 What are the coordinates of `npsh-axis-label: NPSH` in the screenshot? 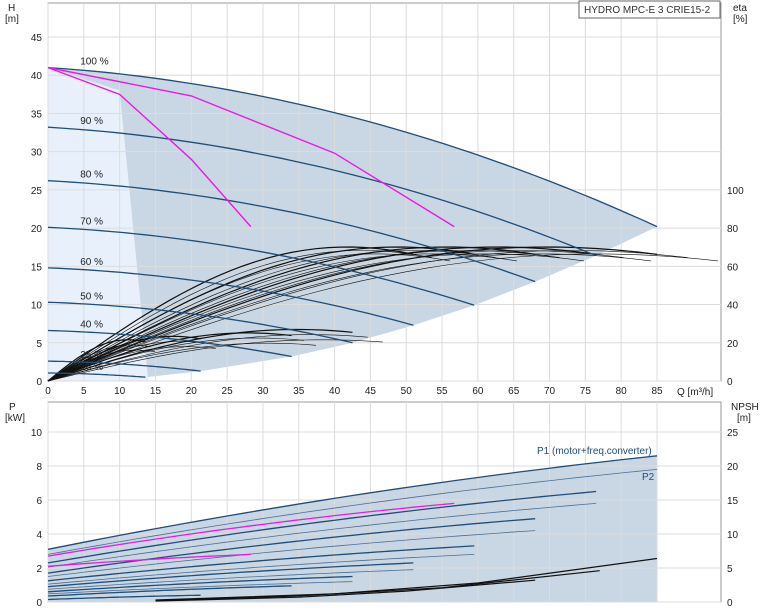 It's located at (745, 407).